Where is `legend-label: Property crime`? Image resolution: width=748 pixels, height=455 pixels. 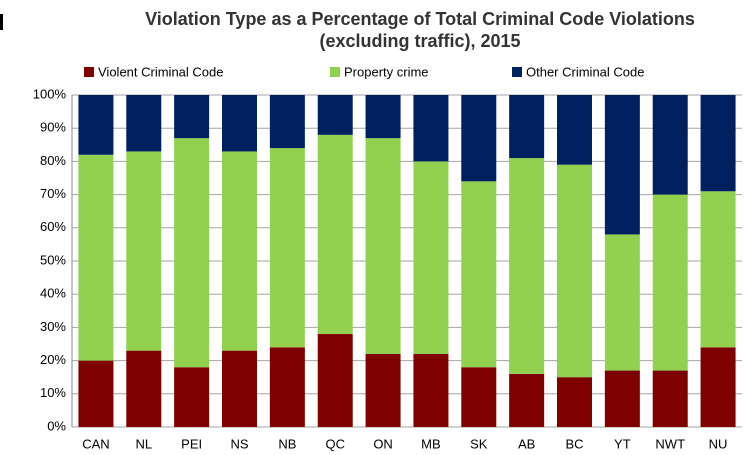
legend-label: Property crime is located at coordinates (386, 71).